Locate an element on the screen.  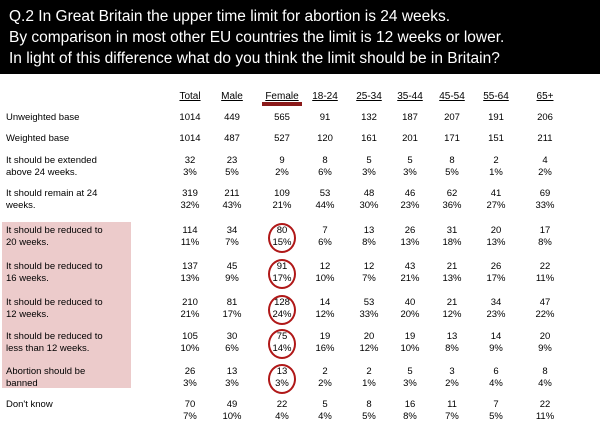
table-cell-count: 62 is located at coordinates (452, 193).